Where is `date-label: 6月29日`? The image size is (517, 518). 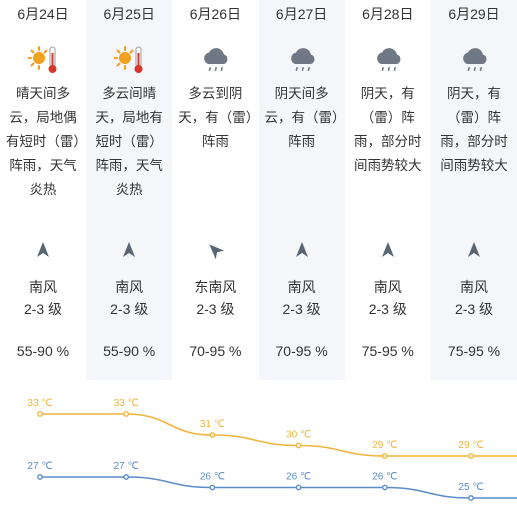
date-label: 6月29日 is located at coordinates (474, 14).